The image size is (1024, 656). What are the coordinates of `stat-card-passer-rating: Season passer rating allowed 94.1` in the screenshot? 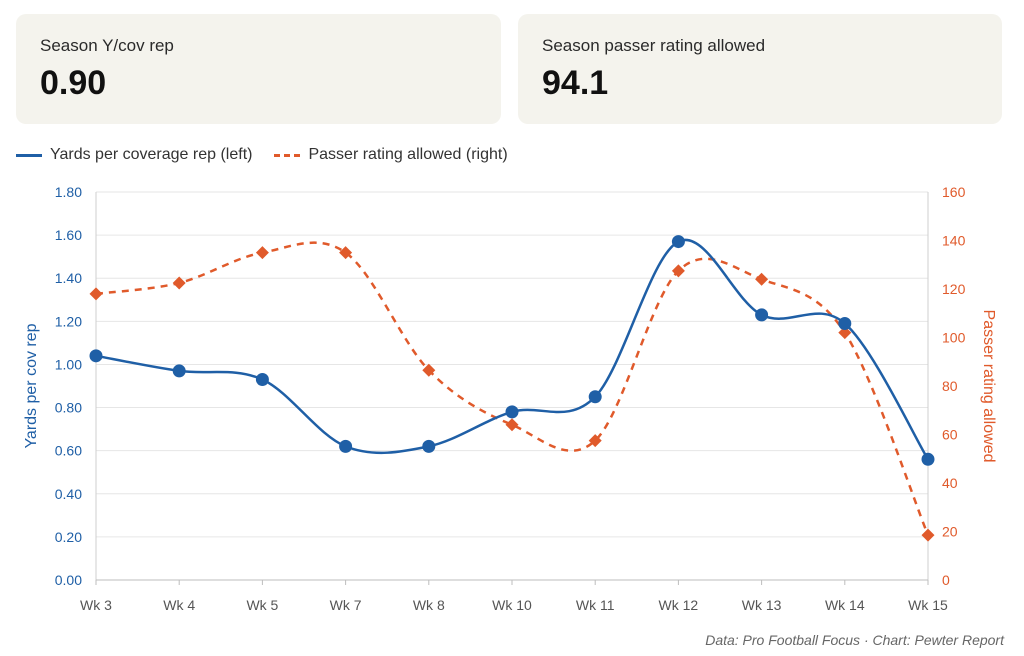 It's located at (760, 69).